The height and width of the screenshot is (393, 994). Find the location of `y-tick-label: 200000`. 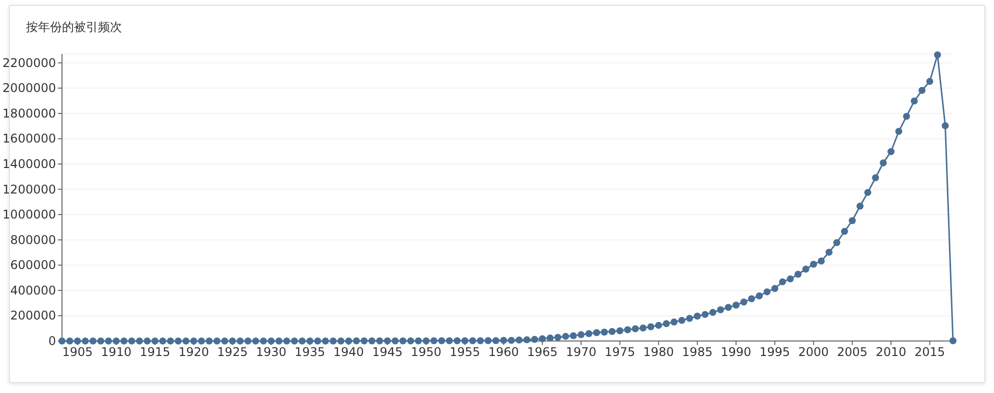

y-tick-label: 200000 is located at coordinates (33, 315).